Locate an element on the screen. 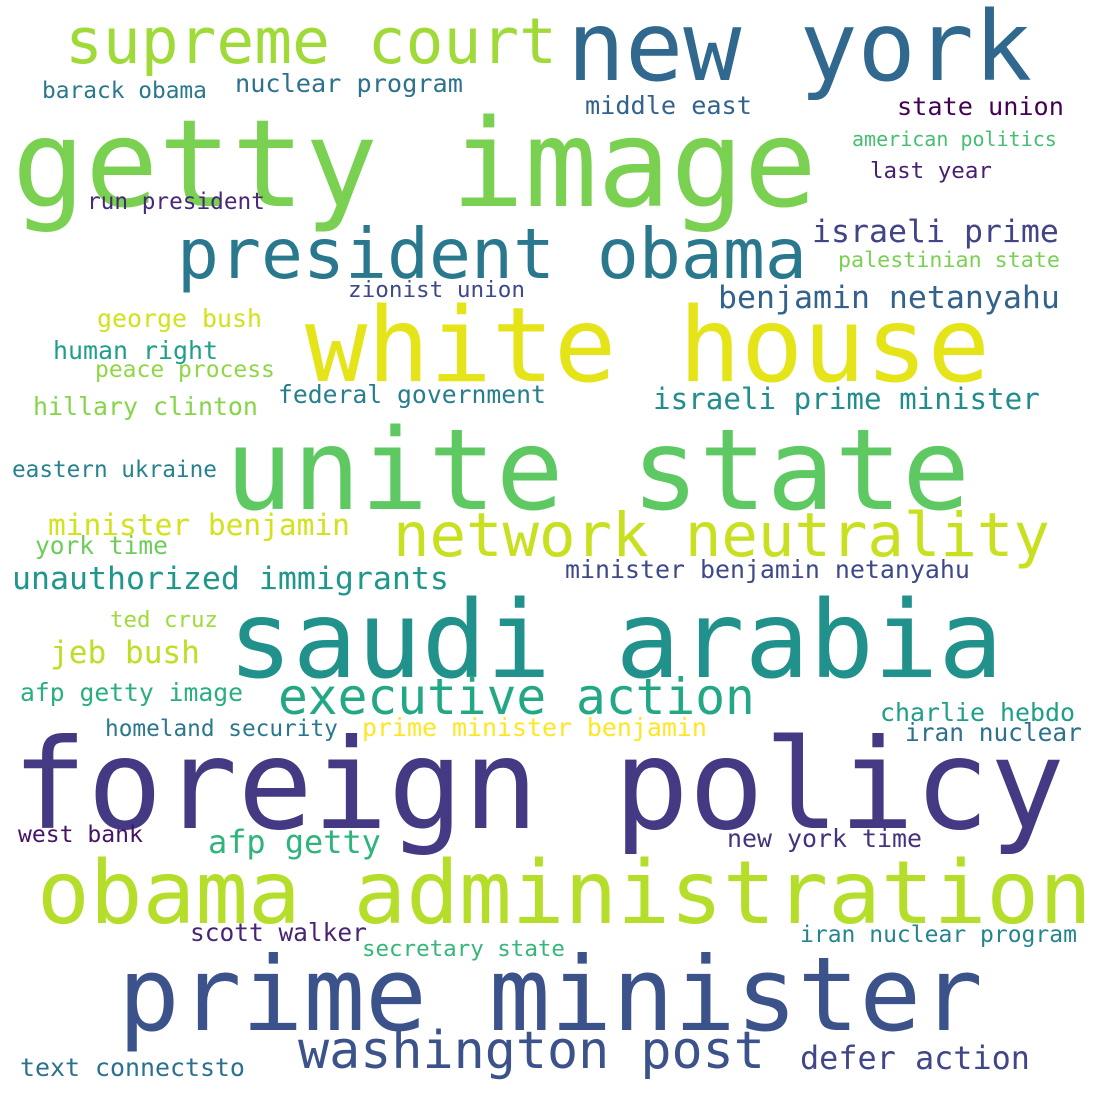 This screenshot has height=1101, width=1101. word: president obama is located at coordinates (492, 255).